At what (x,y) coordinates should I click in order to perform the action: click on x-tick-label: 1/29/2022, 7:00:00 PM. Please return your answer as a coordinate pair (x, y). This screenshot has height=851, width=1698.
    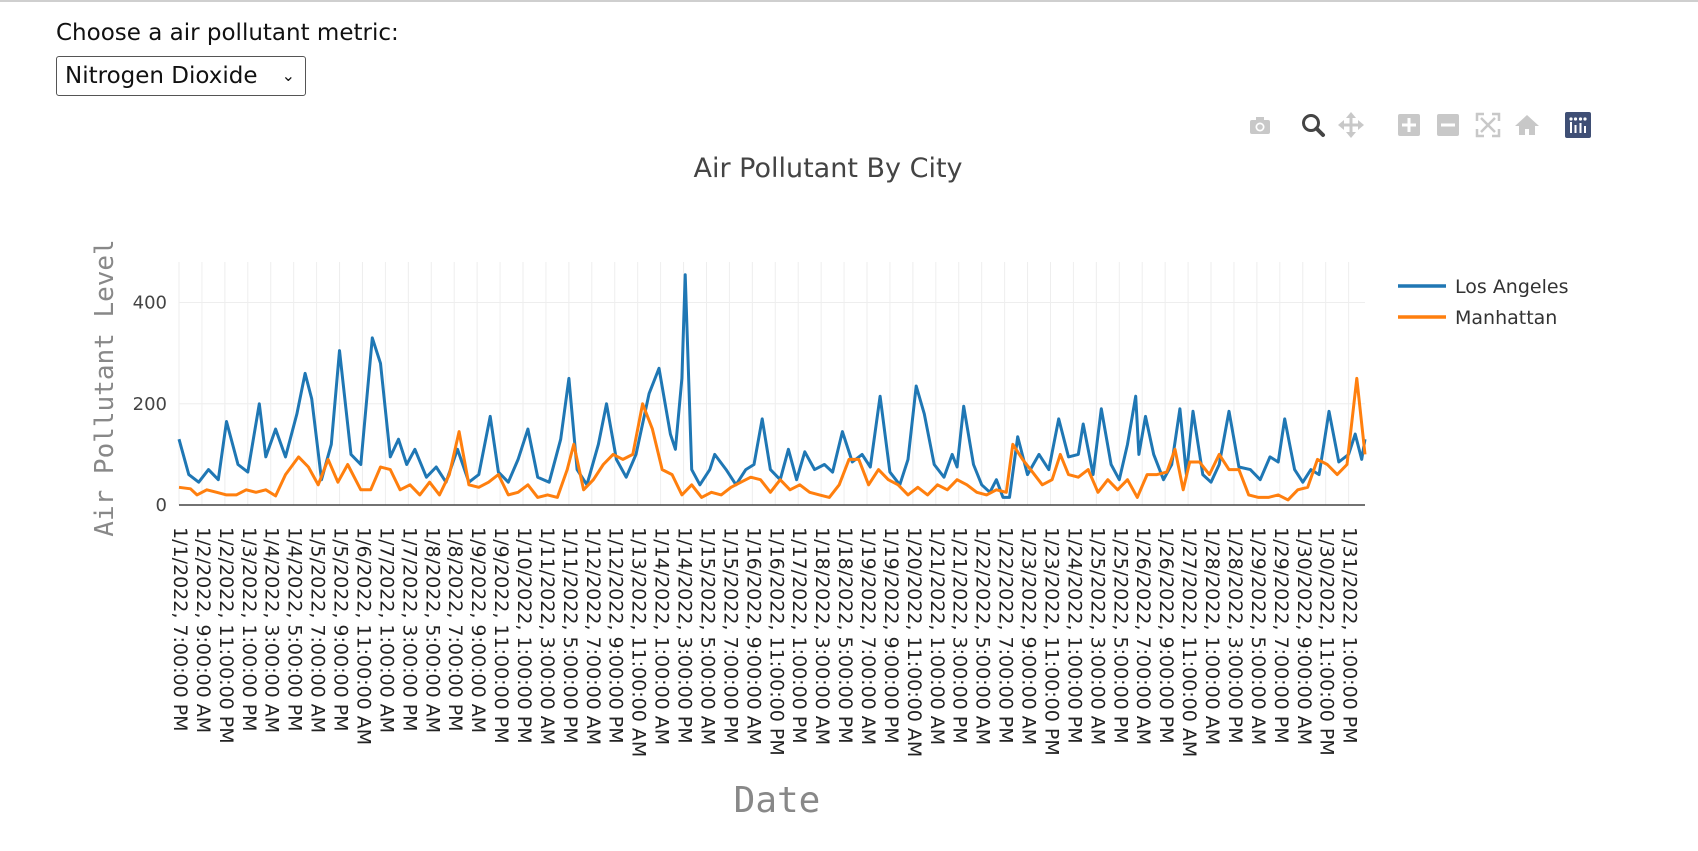
    Looking at the image, I should click on (1281, 635).